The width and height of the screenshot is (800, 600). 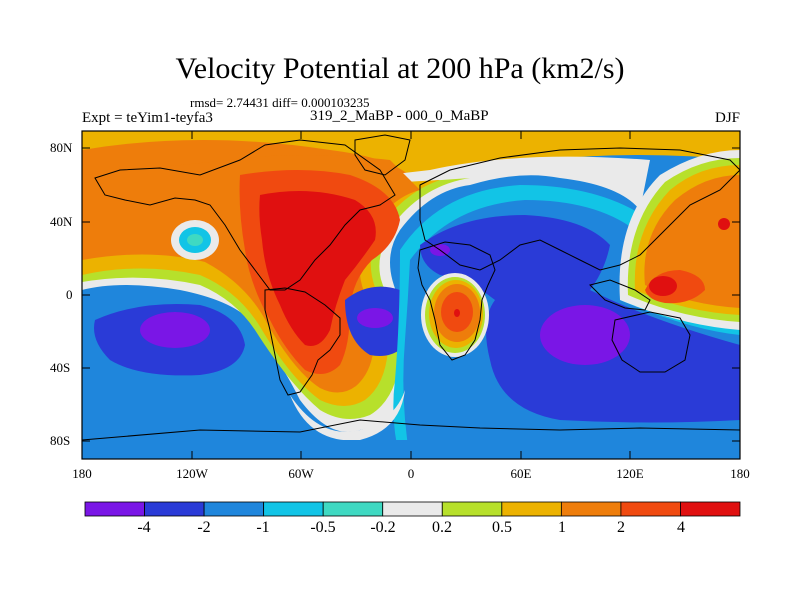 I want to click on coast-indonesia, so click(x=620, y=295).